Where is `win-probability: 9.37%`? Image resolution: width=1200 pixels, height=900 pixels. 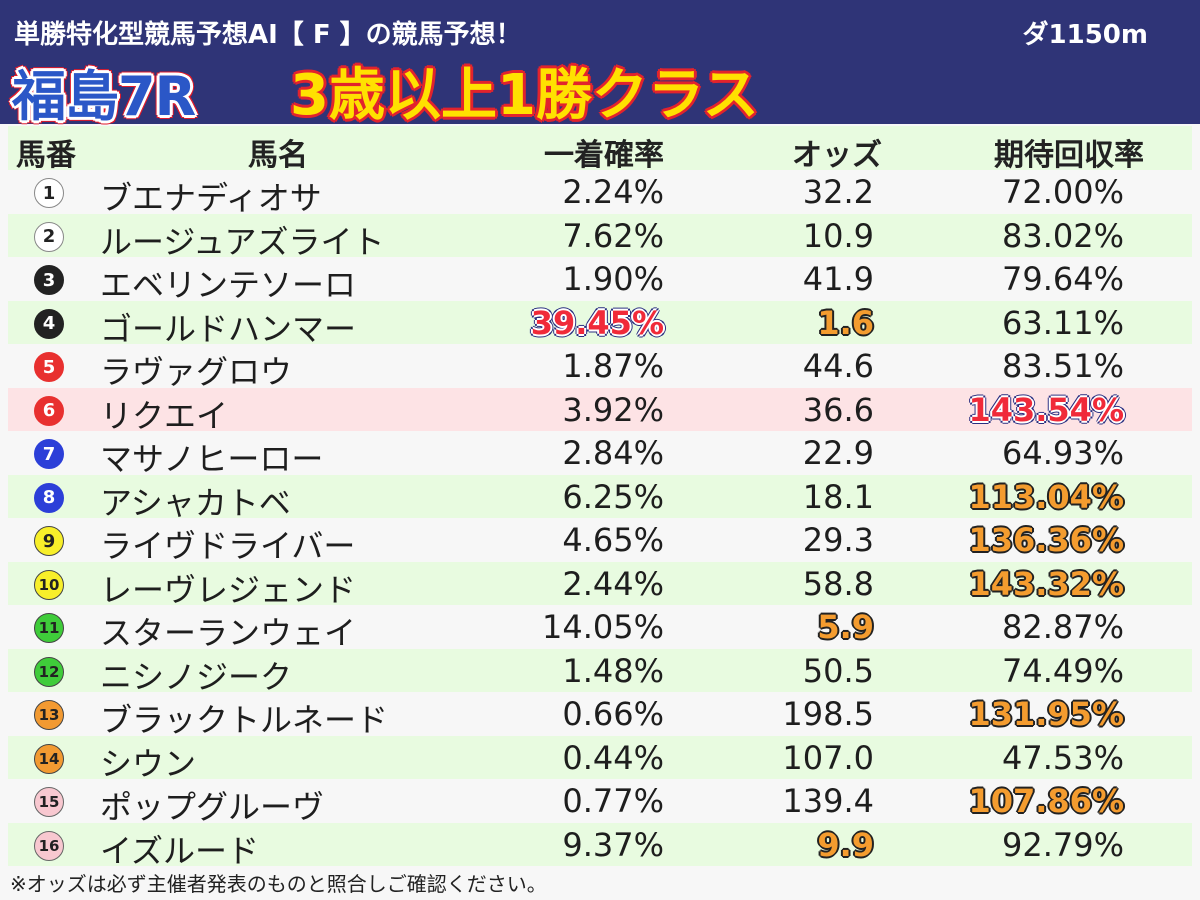 win-probability: 9.37% is located at coordinates (613, 844).